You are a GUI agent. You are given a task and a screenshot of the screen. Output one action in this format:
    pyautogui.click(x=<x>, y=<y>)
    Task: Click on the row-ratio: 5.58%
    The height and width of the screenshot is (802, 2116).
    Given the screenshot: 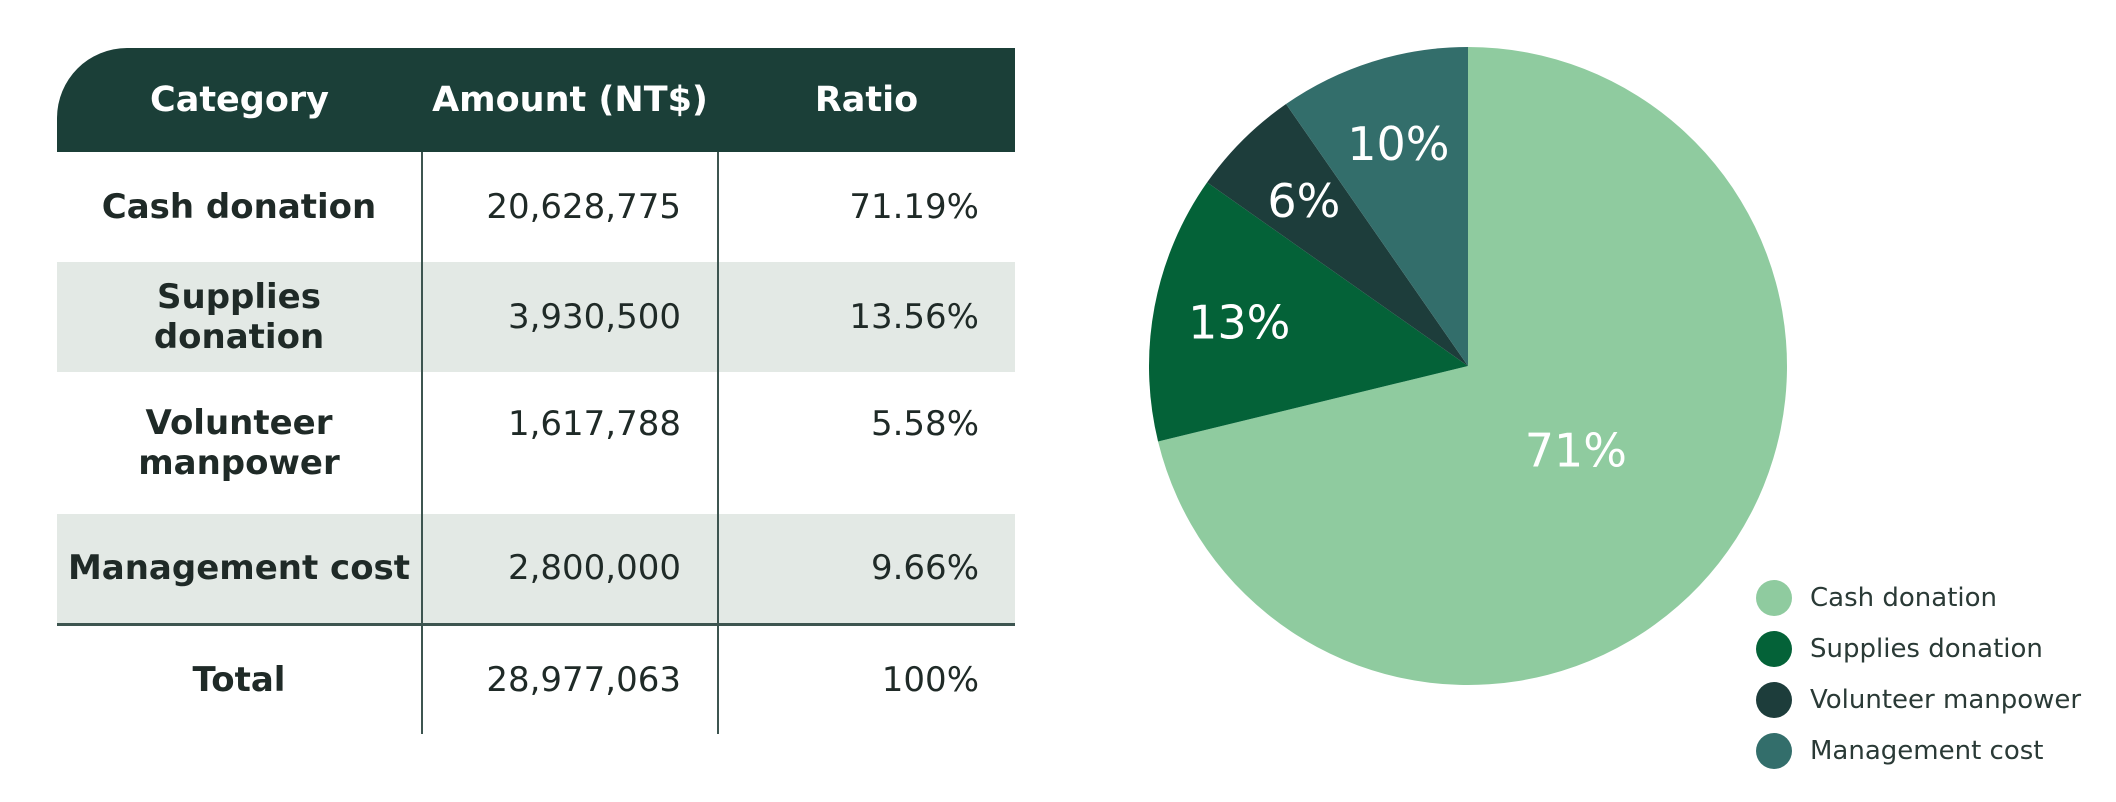 What is the action you would take?
    pyautogui.click(x=866, y=443)
    